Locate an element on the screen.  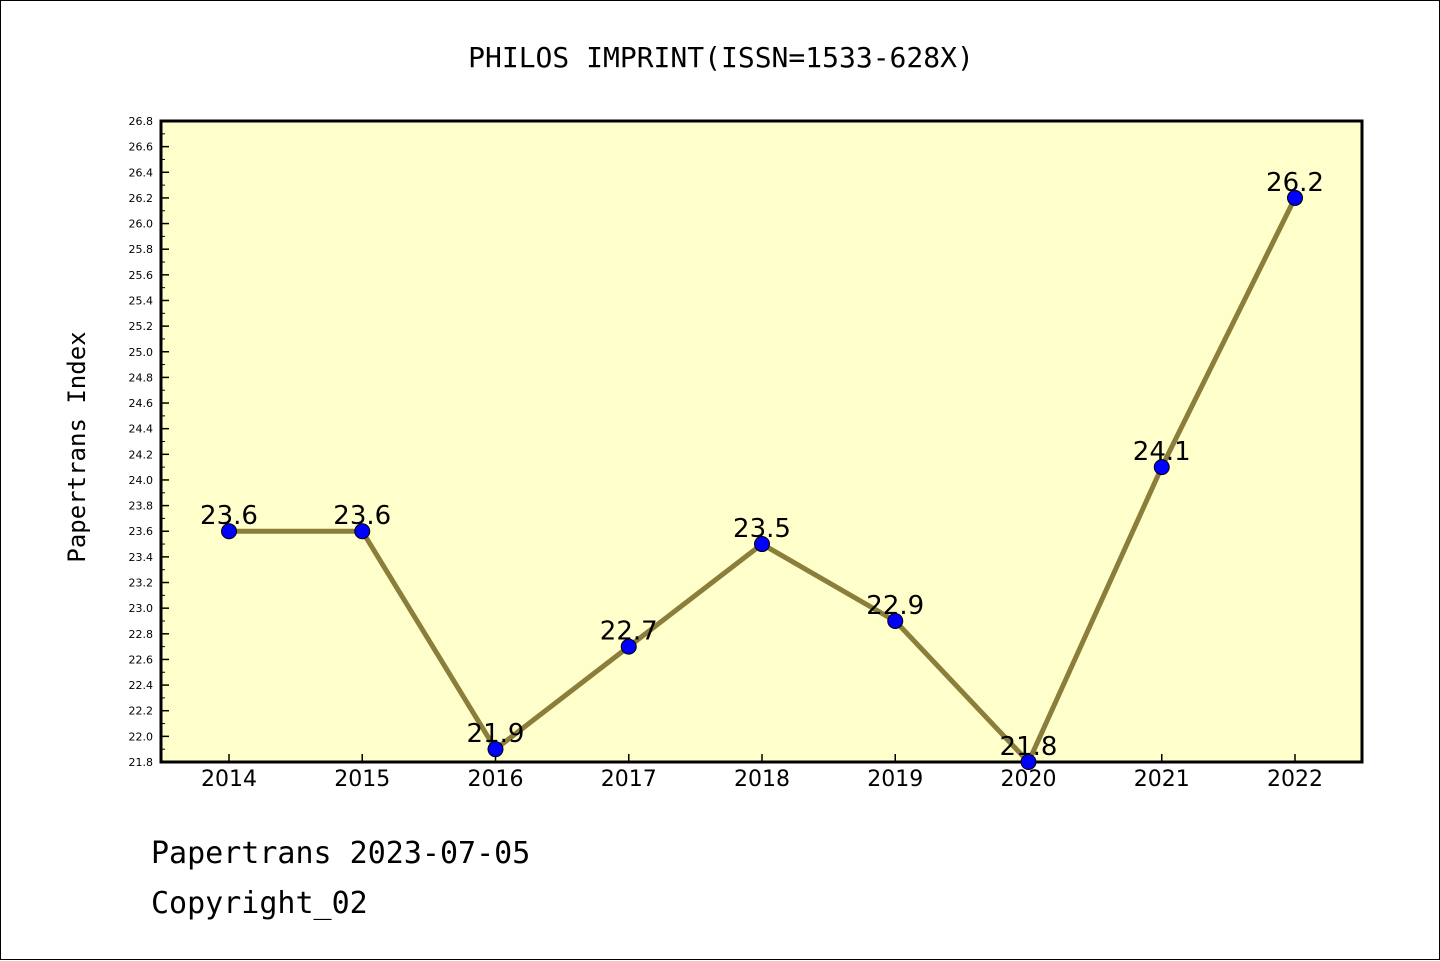
data-label: 21.8 is located at coordinates (1029, 747).